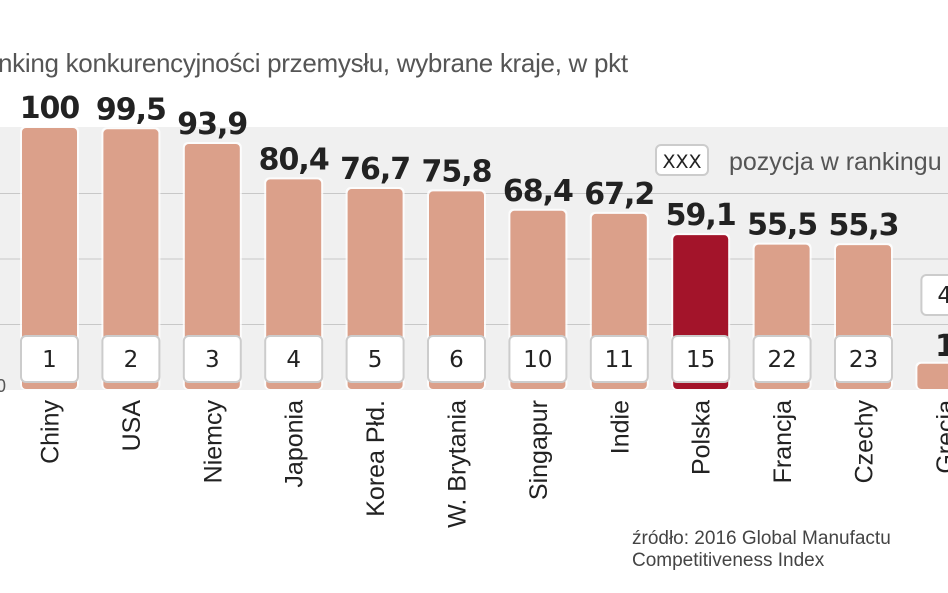 The width and height of the screenshot is (948, 593). Describe the element at coordinates (456, 171) in the screenshot. I see `value-label: 75,8` at that location.